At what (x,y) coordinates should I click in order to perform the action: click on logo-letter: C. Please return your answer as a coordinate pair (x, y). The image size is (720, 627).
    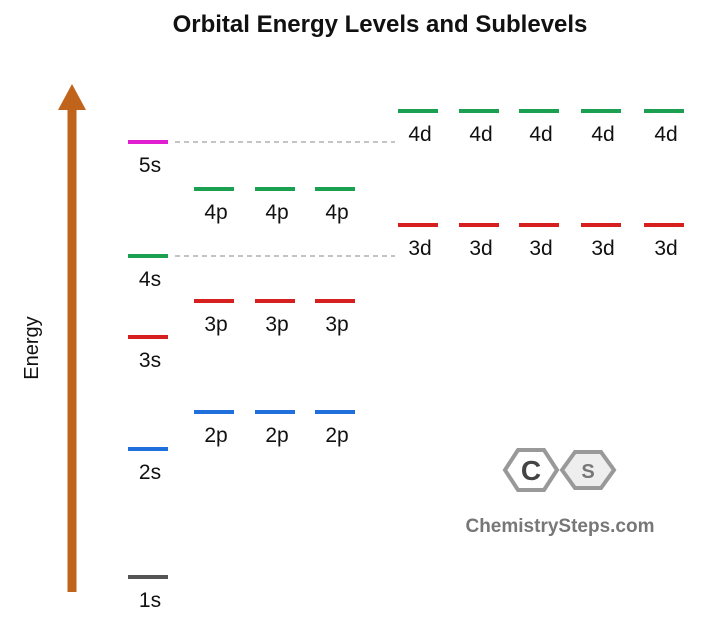
    Looking at the image, I should click on (531, 470).